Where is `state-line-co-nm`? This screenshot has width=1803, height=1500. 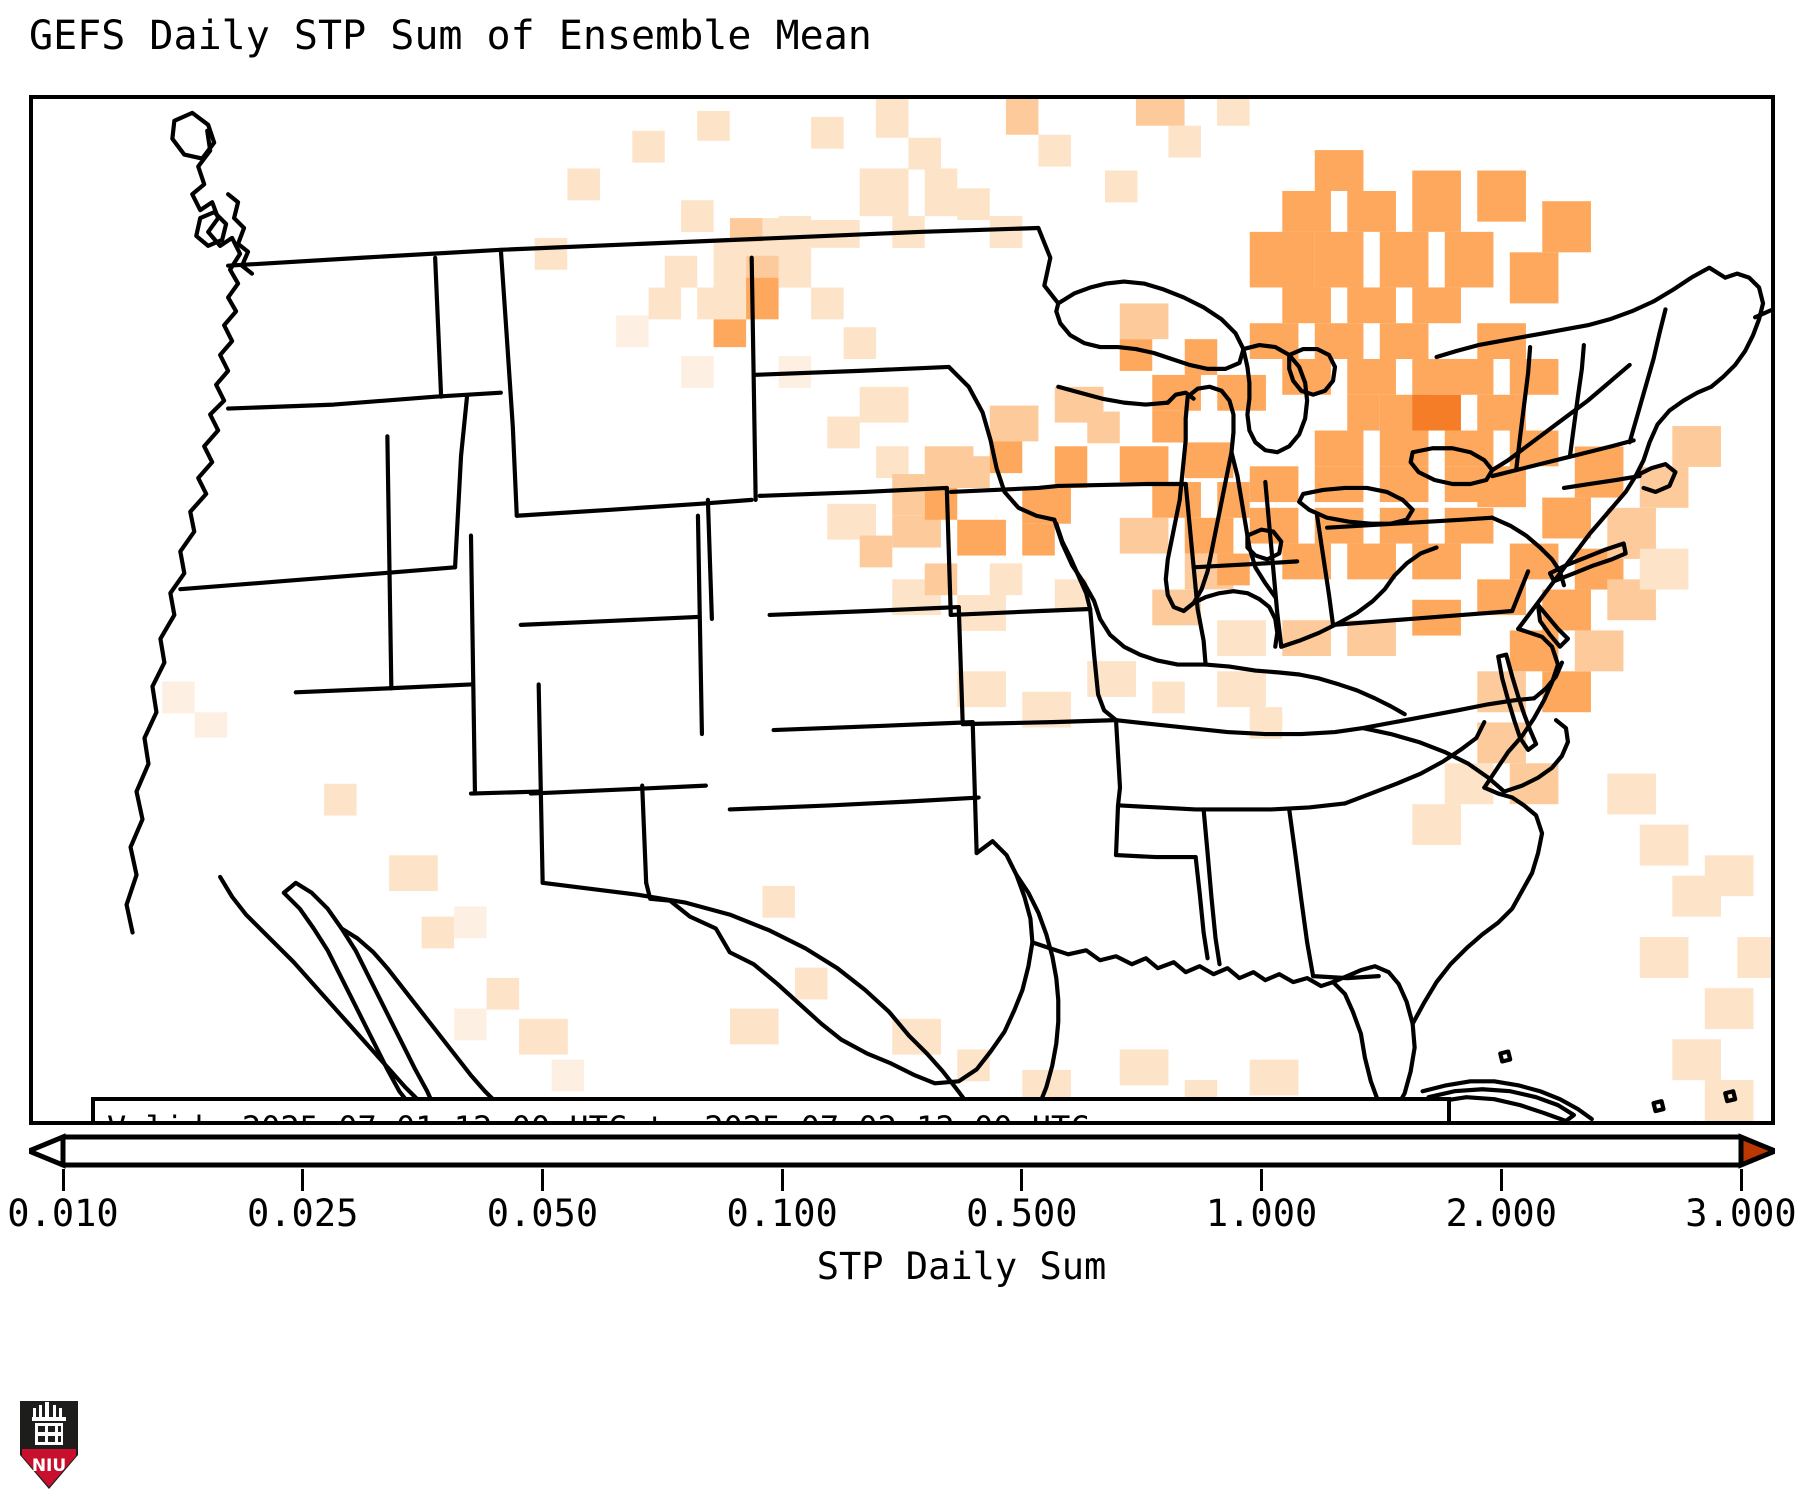
state-line-co-nm is located at coordinates (618, 789).